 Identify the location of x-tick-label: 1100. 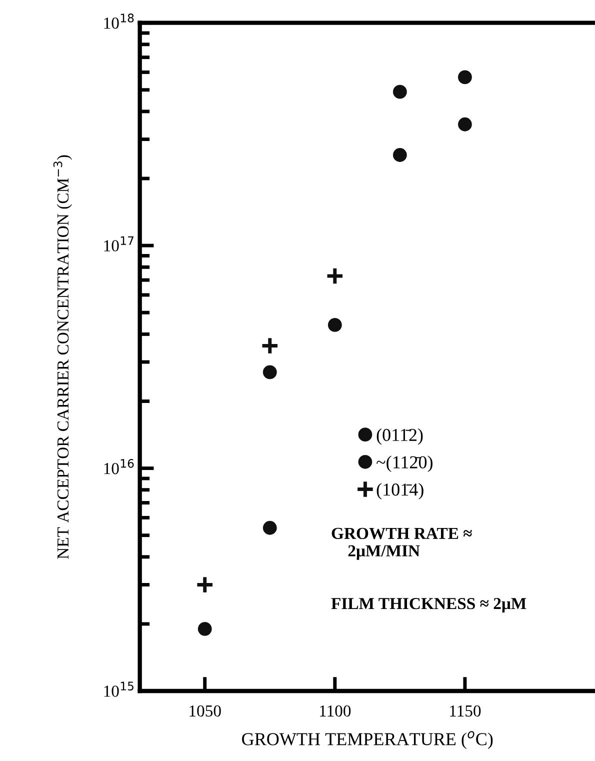
(335, 711).